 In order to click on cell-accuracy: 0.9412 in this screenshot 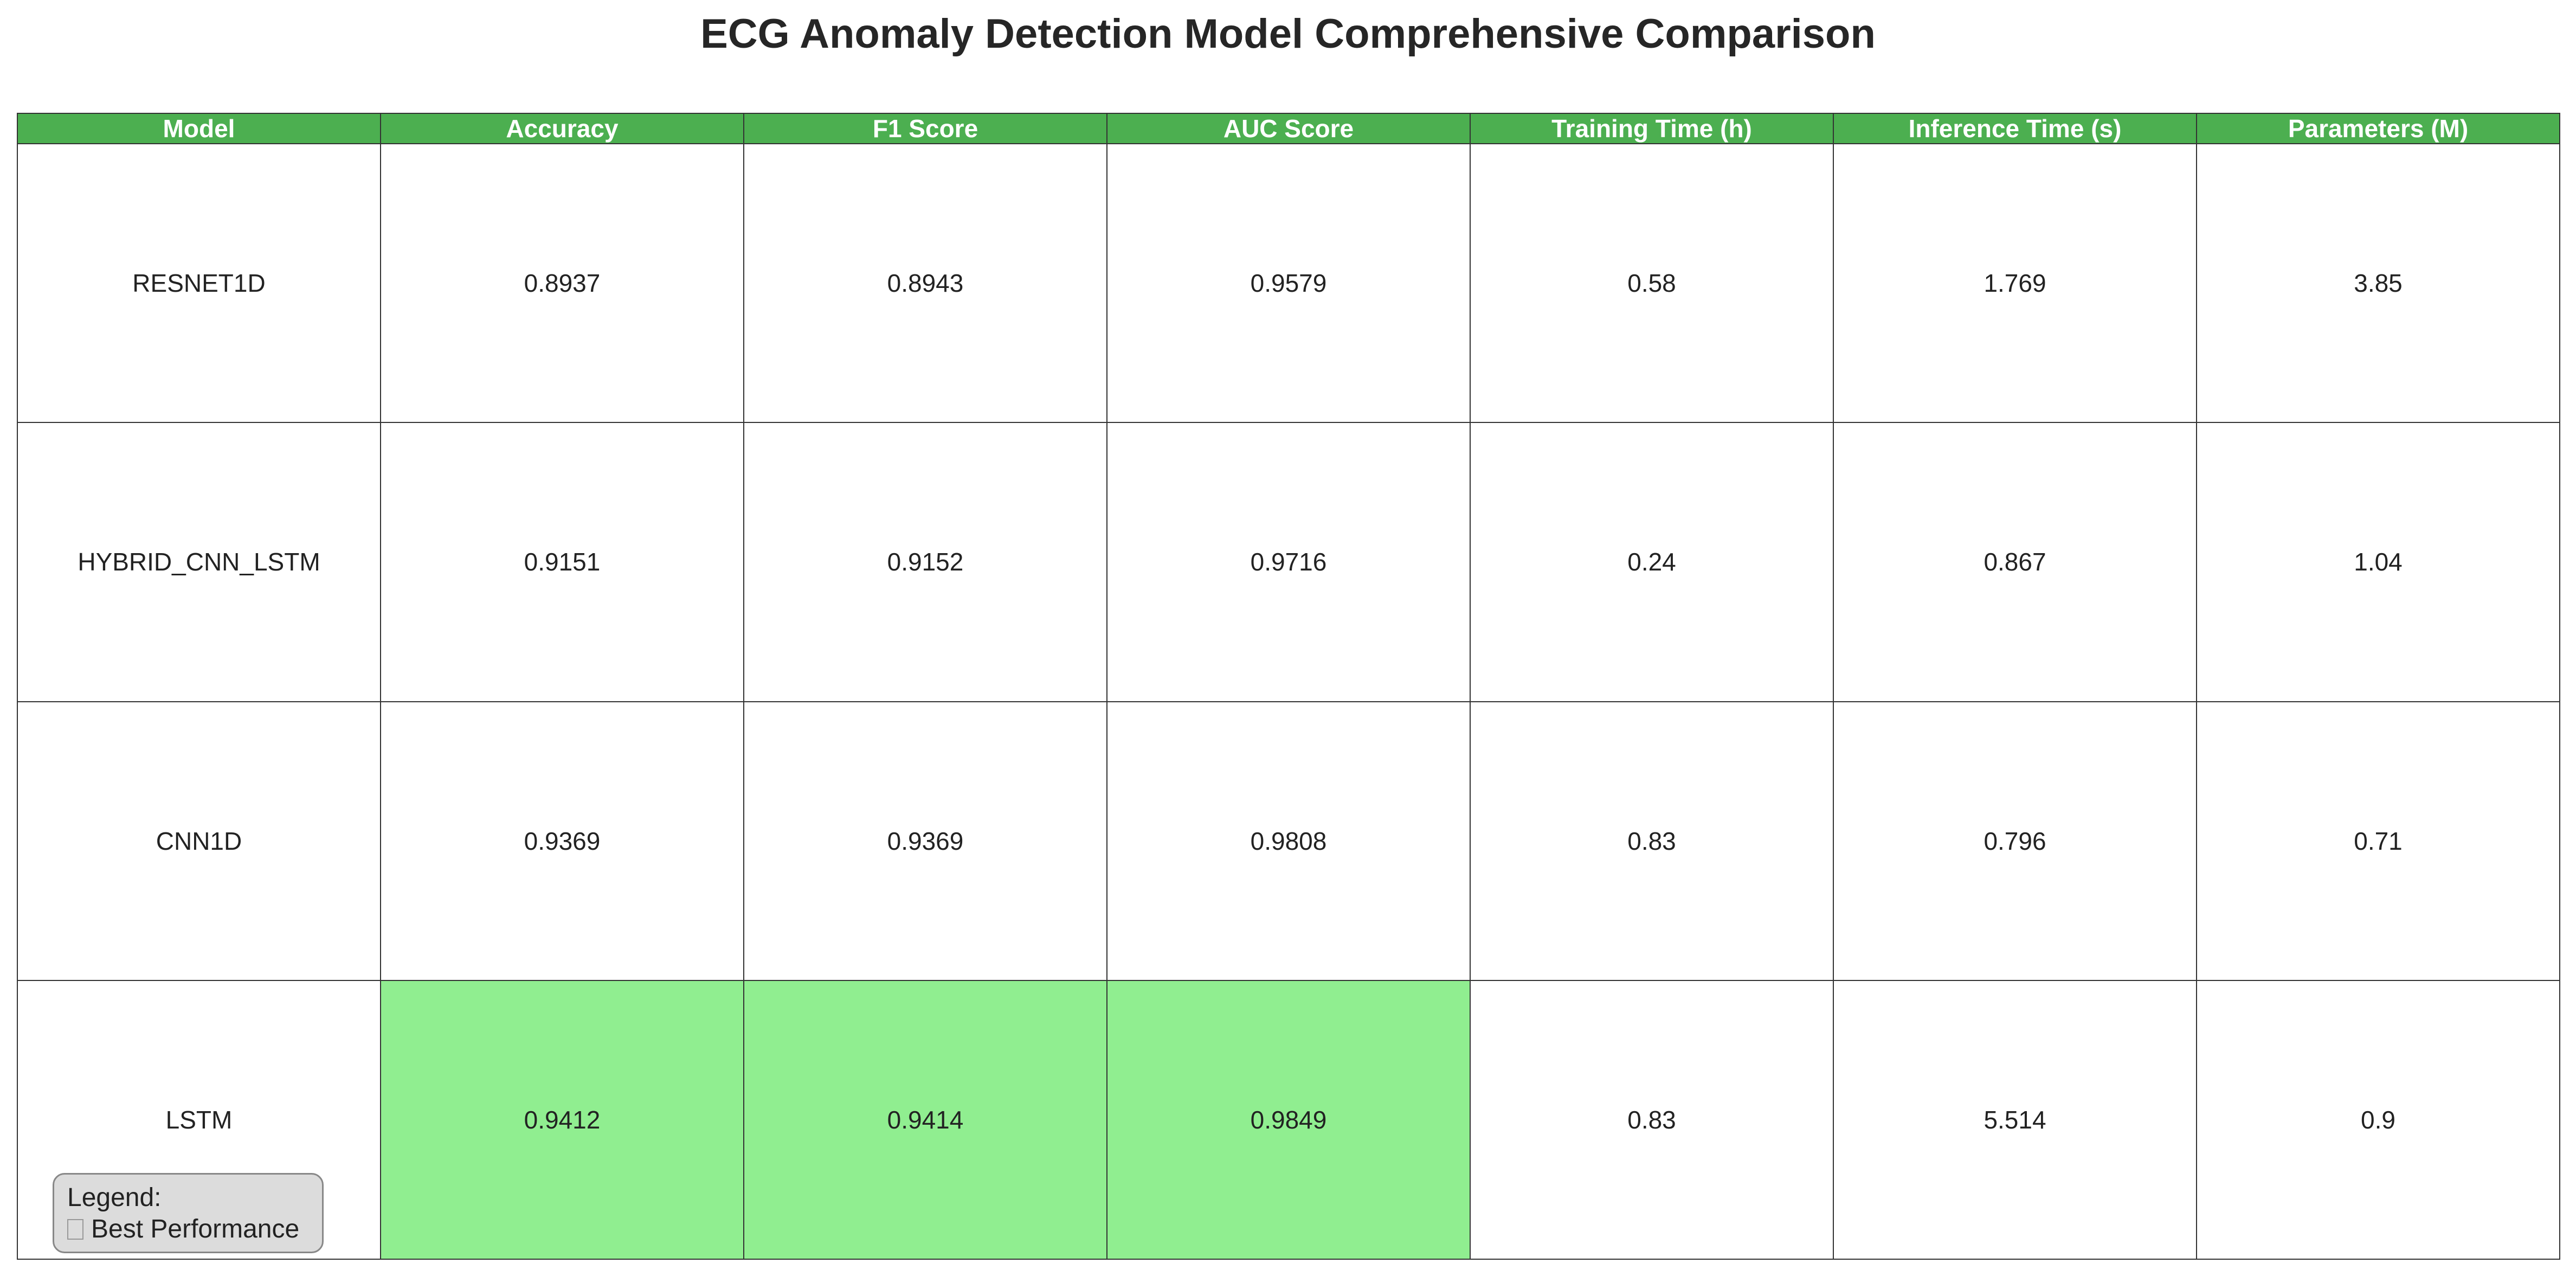, I will do `click(562, 1119)`.